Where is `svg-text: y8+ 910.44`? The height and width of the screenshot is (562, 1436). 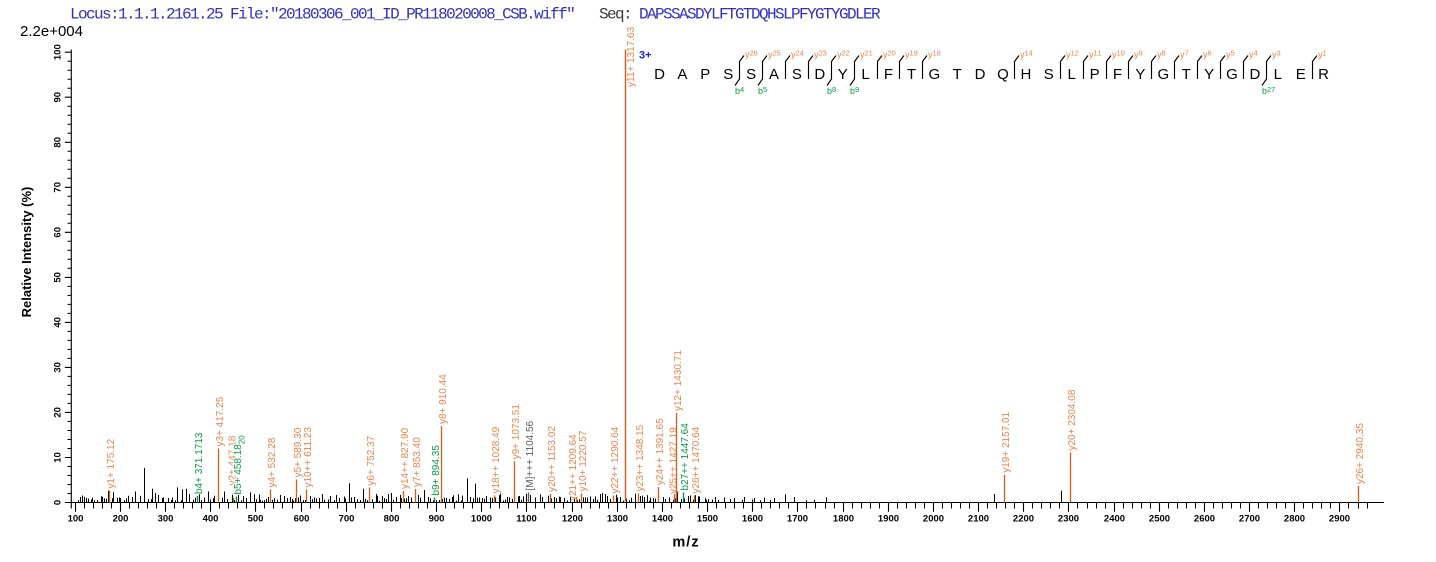
svg-text: y8+ 910.44 is located at coordinates (443, 399).